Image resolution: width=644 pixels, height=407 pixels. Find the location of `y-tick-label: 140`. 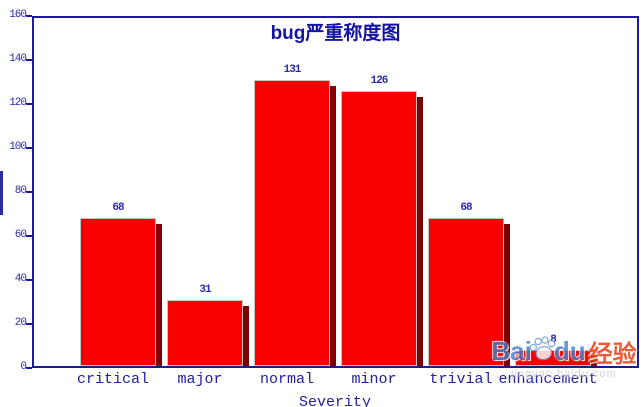

y-tick-label: 140 is located at coordinates (18, 59).